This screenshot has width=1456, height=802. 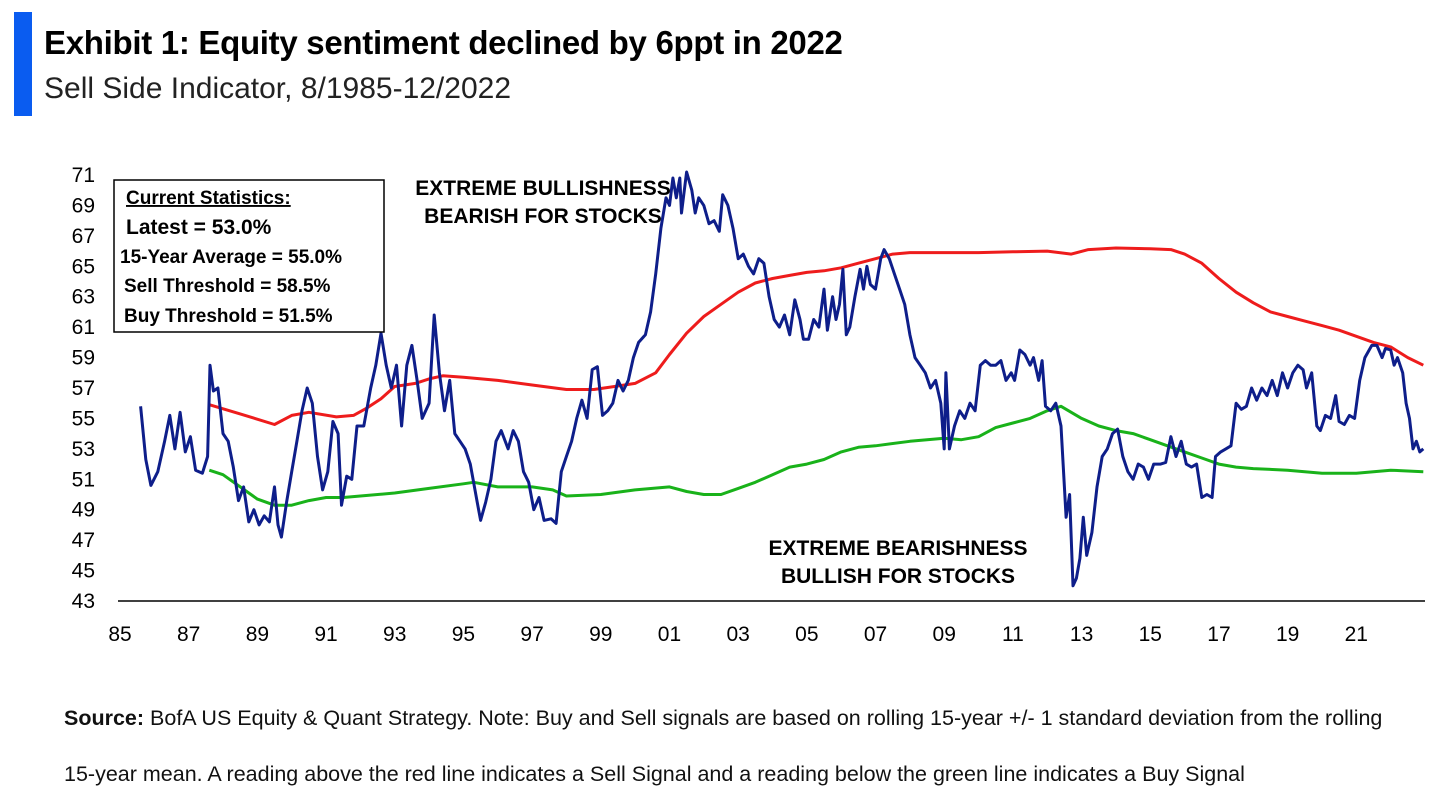 What do you see at coordinates (23, 64) in the screenshot?
I see `title-accent-bar` at bounding box center [23, 64].